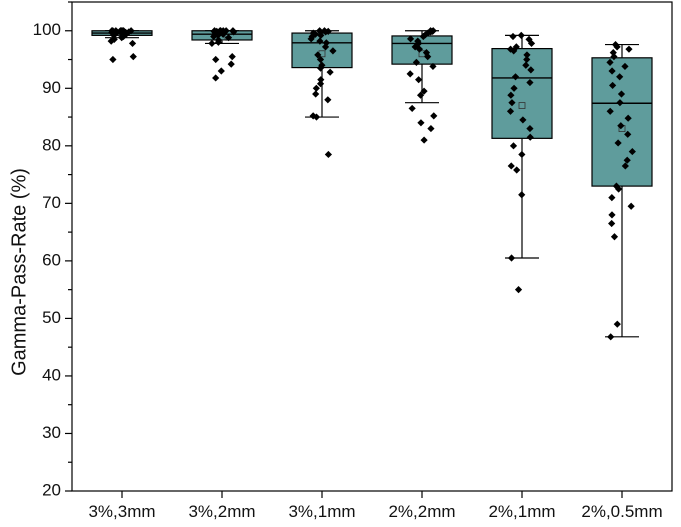  What do you see at coordinates (51, 317) in the screenshot?
I see `y-tick-label: 50` at bounding box center [51, 317].